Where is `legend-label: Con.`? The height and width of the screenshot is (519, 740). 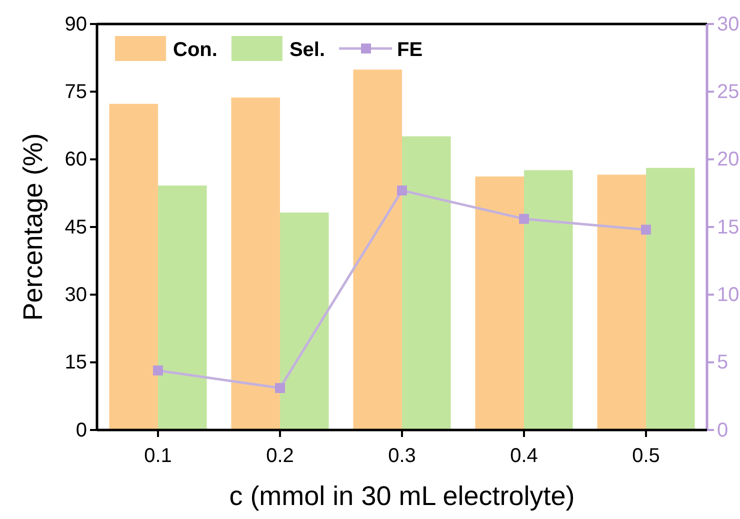 legend-label: Con. is located at coordinates (195, 50).